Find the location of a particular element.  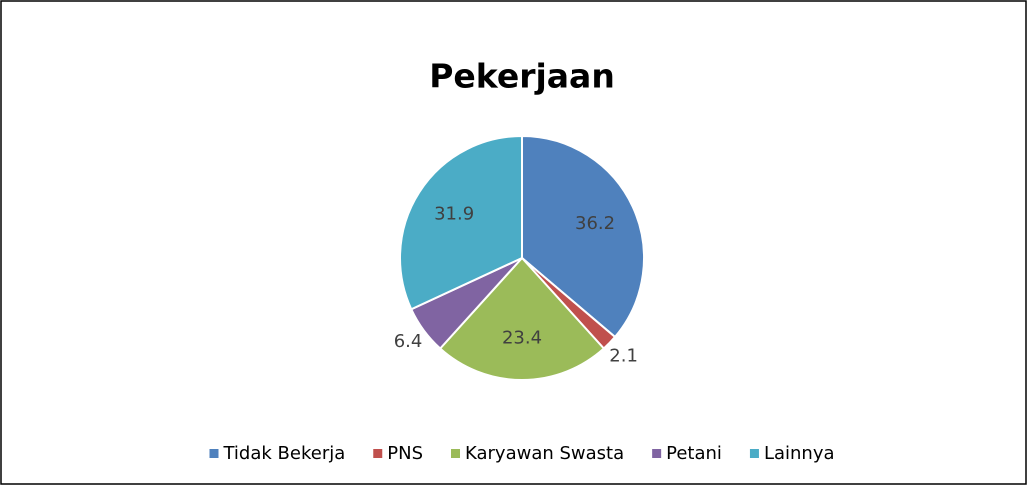

data-label: 6.4 is located at coordinates (408, 341).